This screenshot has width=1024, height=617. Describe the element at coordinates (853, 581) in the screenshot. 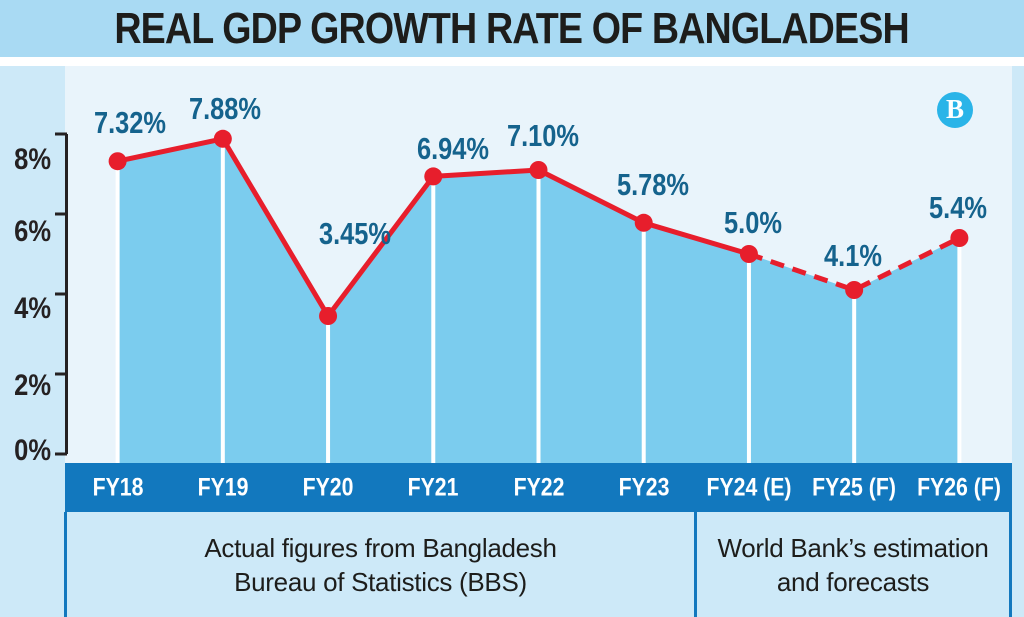

I see `footnote-line-2: and forecasts` at that location.